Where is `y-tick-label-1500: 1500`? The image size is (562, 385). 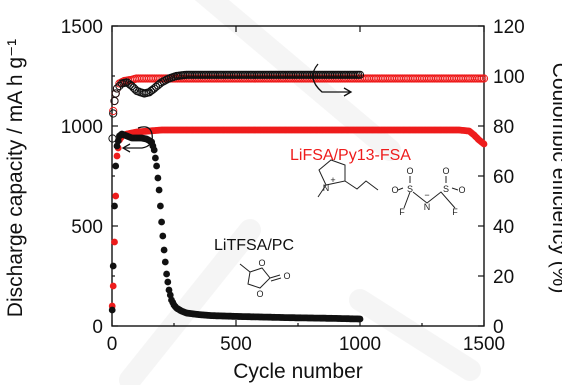
y-tick-label-1500: 1500 is located at coordinates (82, 27).